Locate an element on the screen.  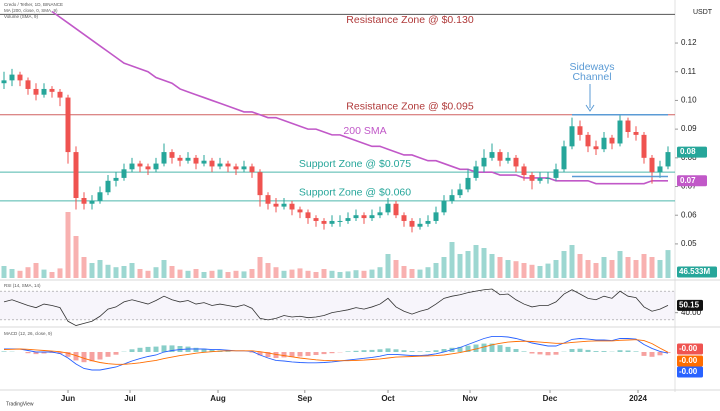
sma-badge-bg is located at coordinates (692, 181).